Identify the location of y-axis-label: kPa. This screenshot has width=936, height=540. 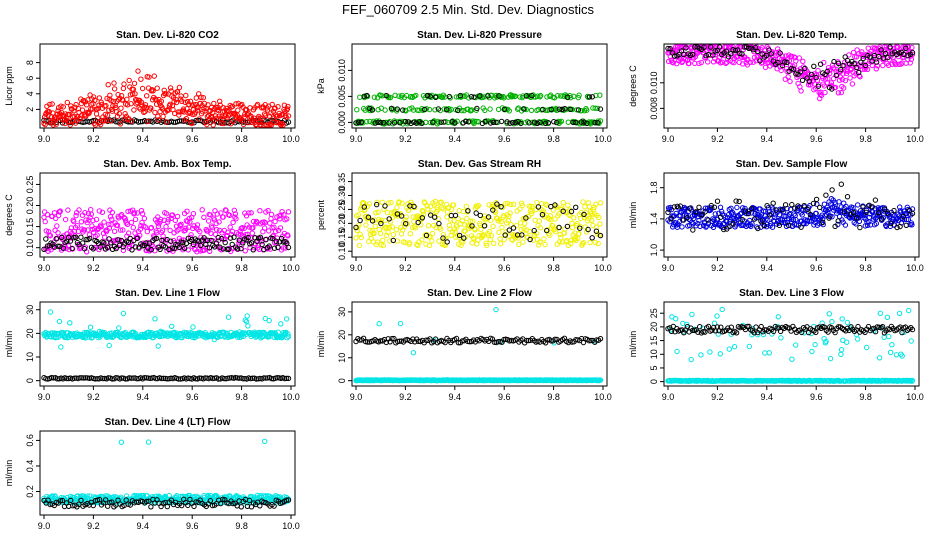
(321, 86).